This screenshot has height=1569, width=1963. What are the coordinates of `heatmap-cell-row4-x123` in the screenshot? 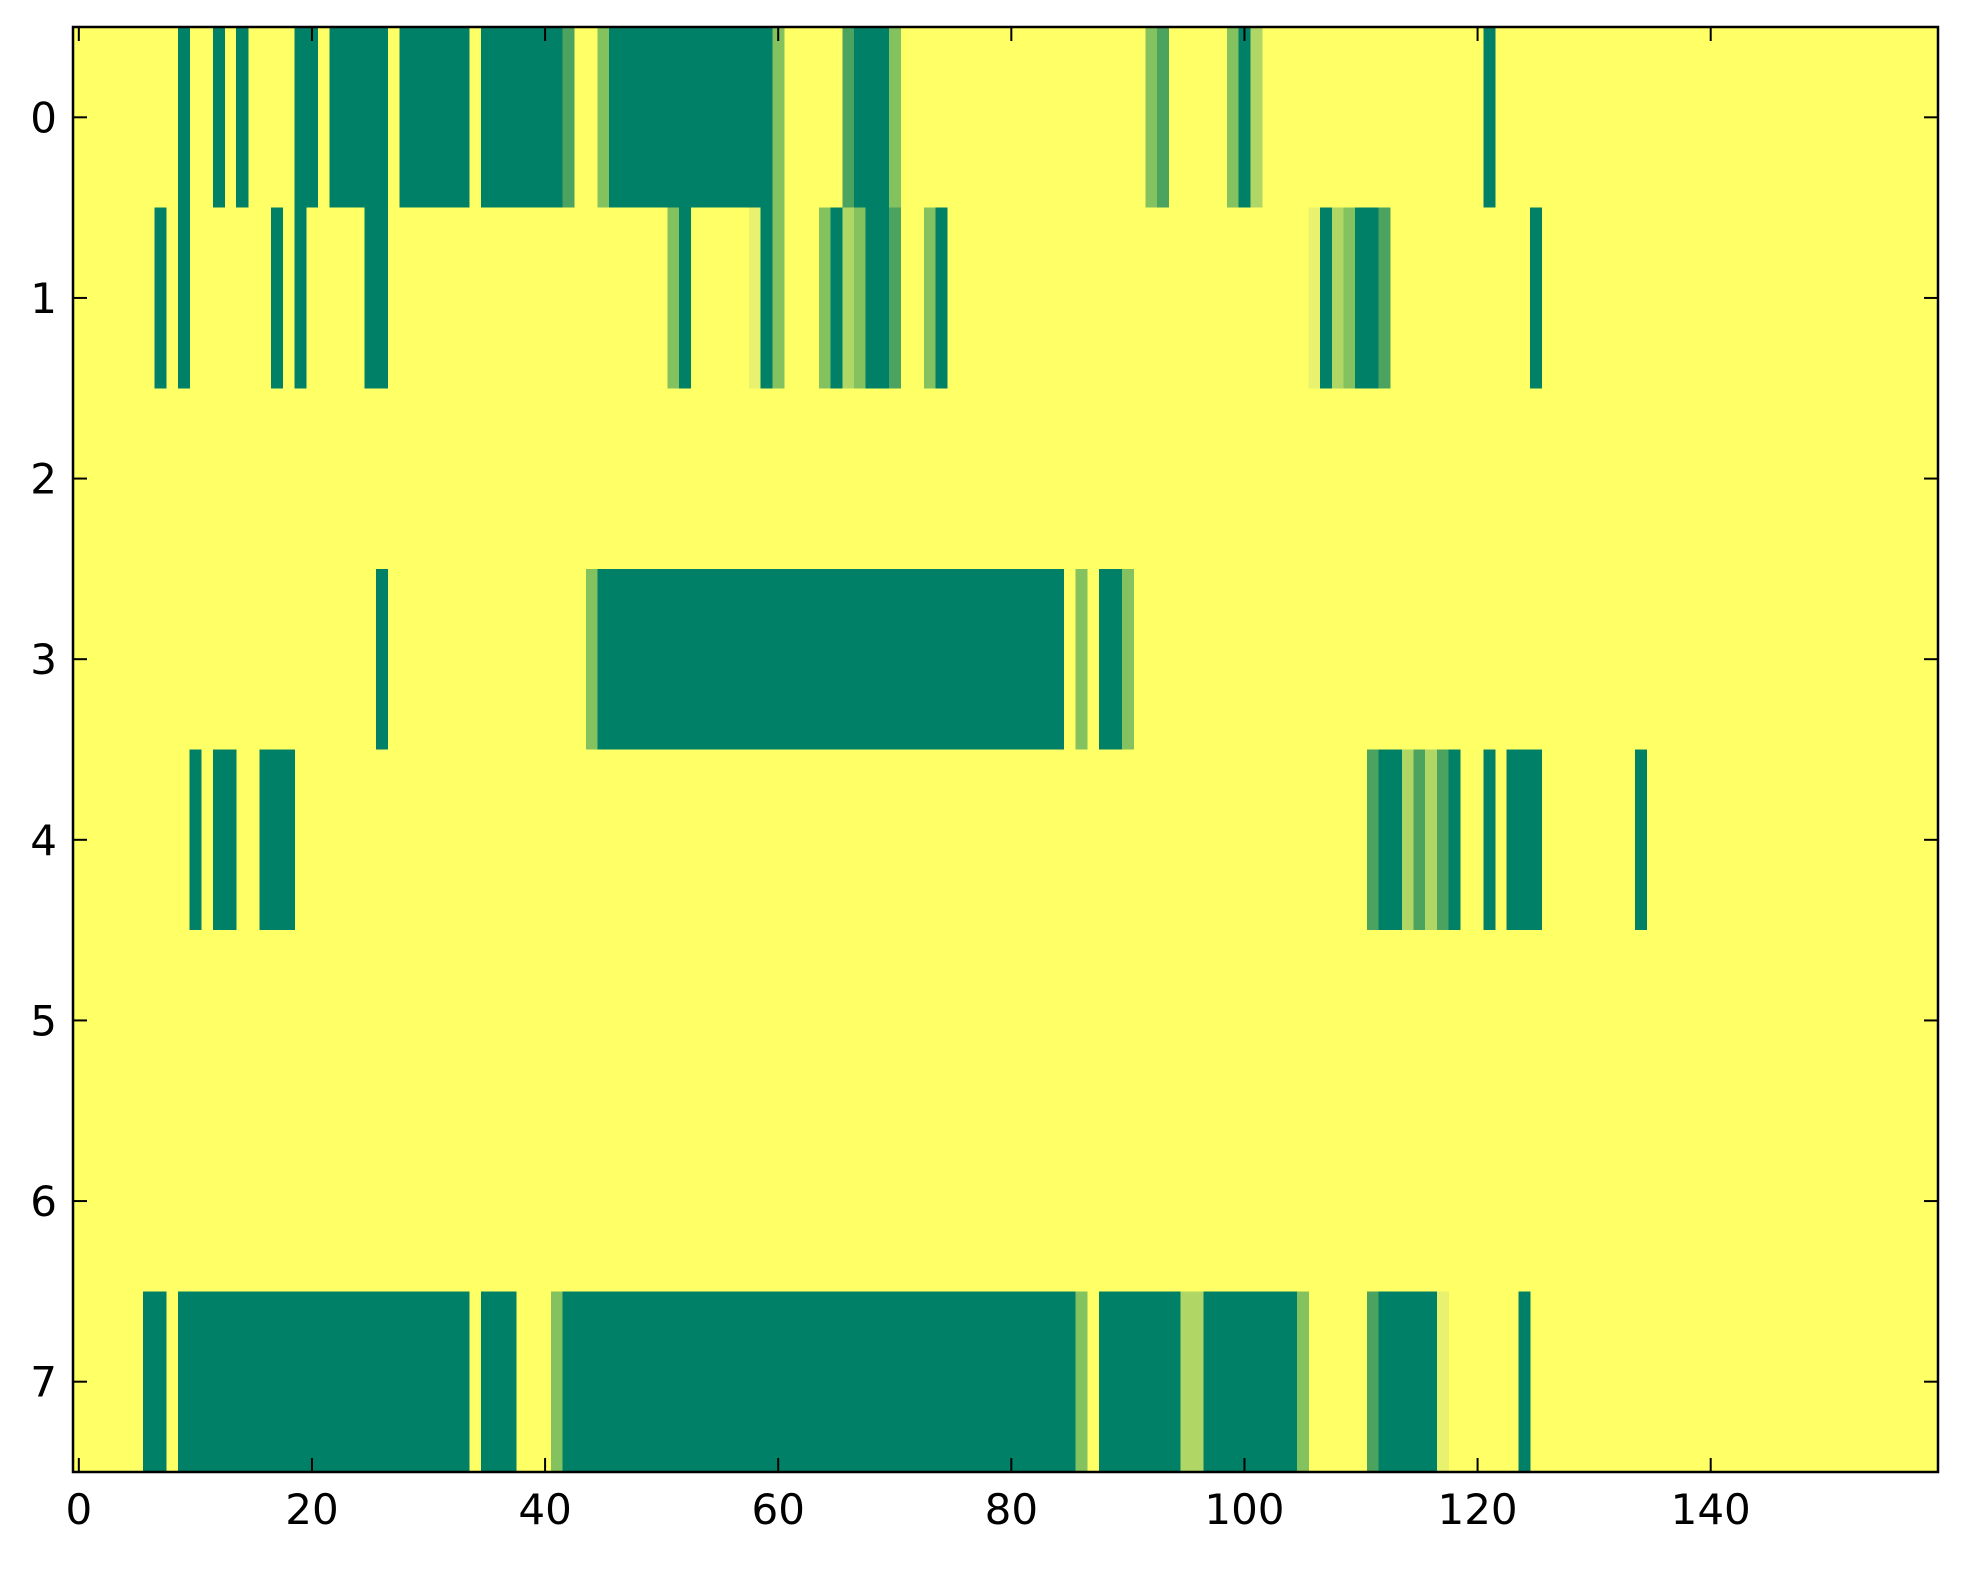 It's located at (1524, 840).